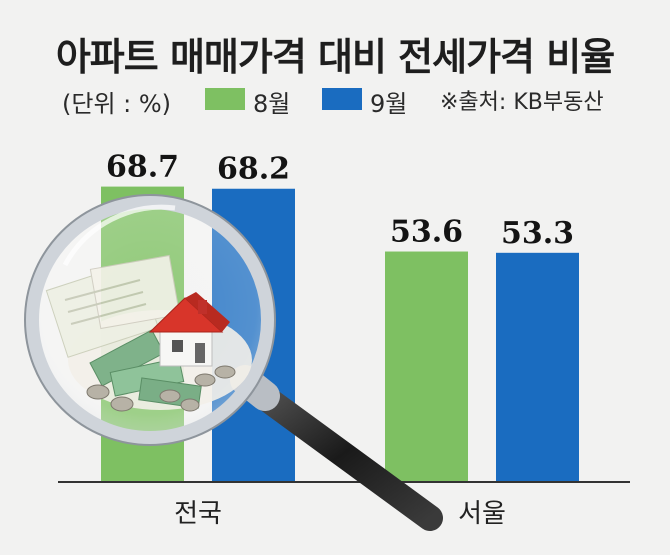  Describe the element at coordinates (482, 514) in the screenshot. I see `category-label-1: 서울` at that location.